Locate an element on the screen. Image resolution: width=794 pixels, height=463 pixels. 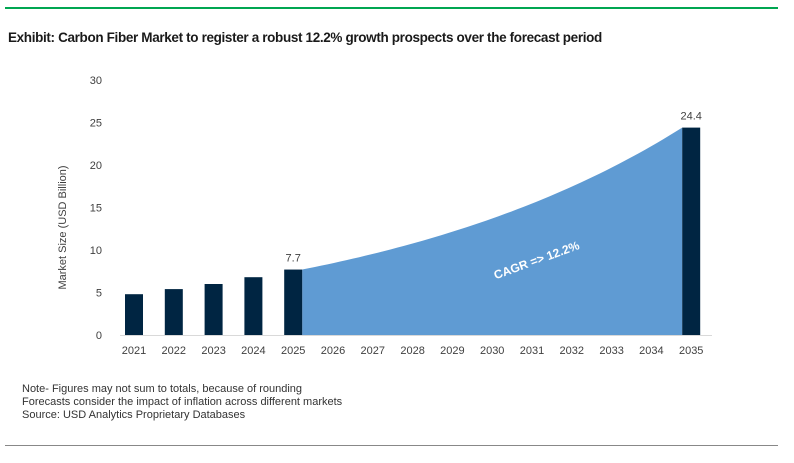
x-tick-2035: 2035 is located at coordinates (691, 351).